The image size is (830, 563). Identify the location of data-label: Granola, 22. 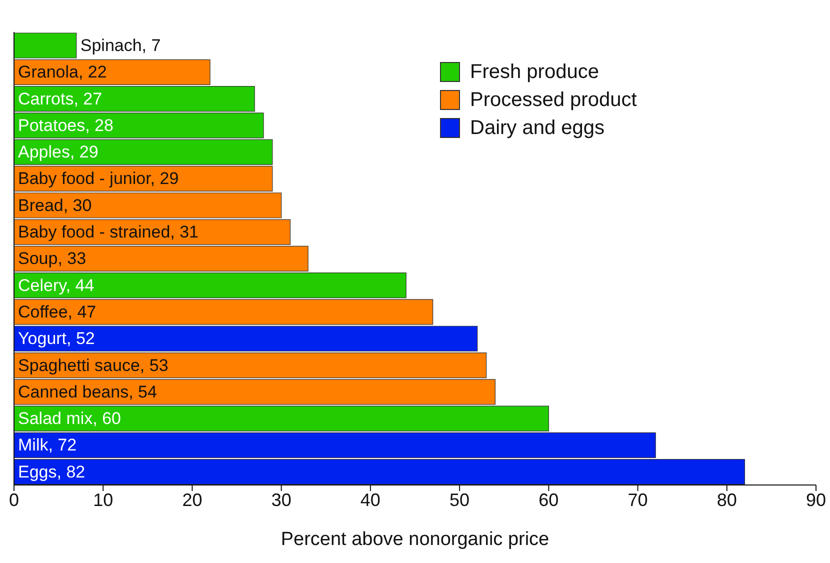
(62, 72).